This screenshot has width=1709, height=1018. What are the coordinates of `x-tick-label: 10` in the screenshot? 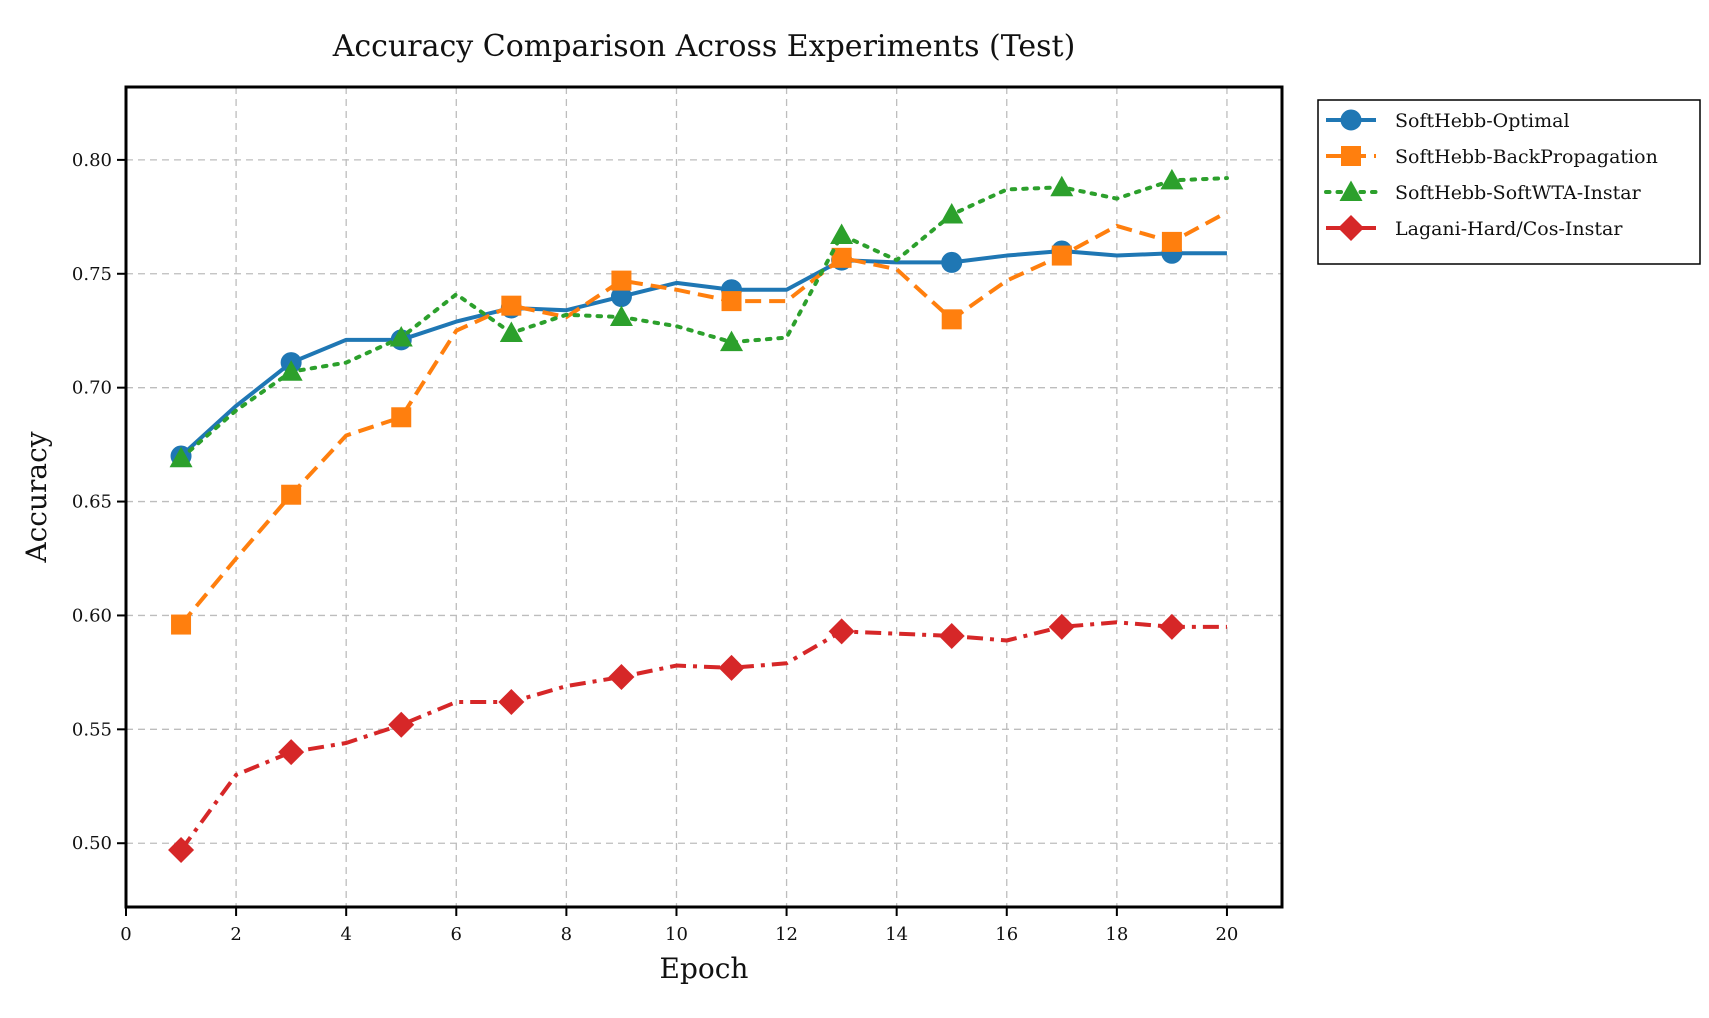 It's located at (676, 934).